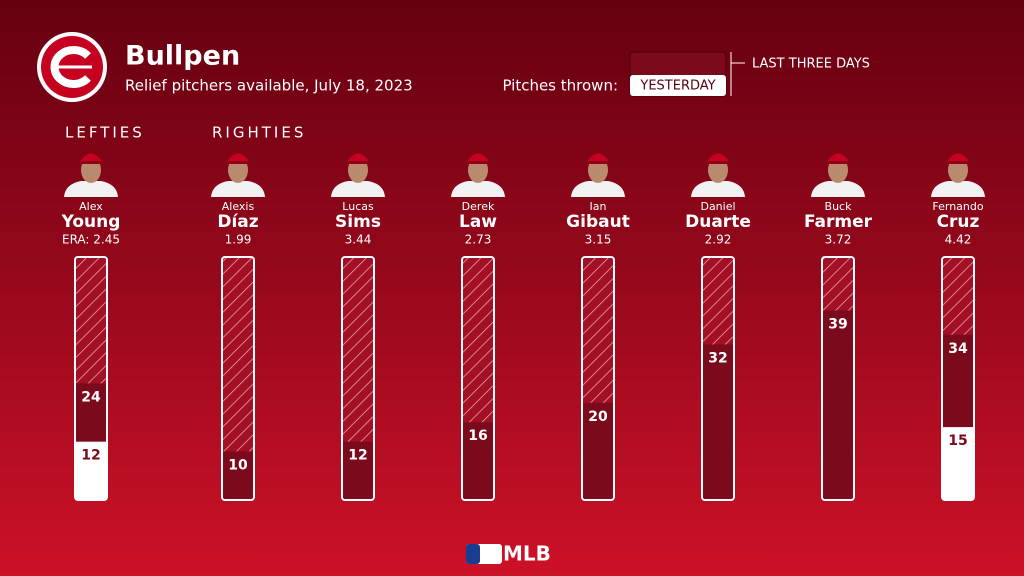 Image resolution: width=1024 pixels, height=576 pixels. Describe the element at coordinates (91, 397) in the screenshot. I see `bar-value-label: 24` at that location.